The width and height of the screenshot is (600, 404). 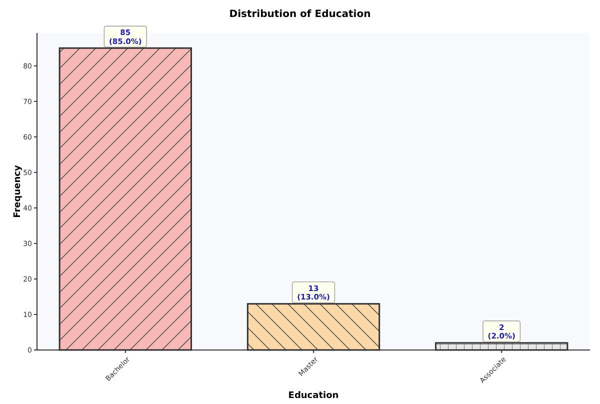 I want to click on x-axis-title: Education, so click(x=313, y=396).